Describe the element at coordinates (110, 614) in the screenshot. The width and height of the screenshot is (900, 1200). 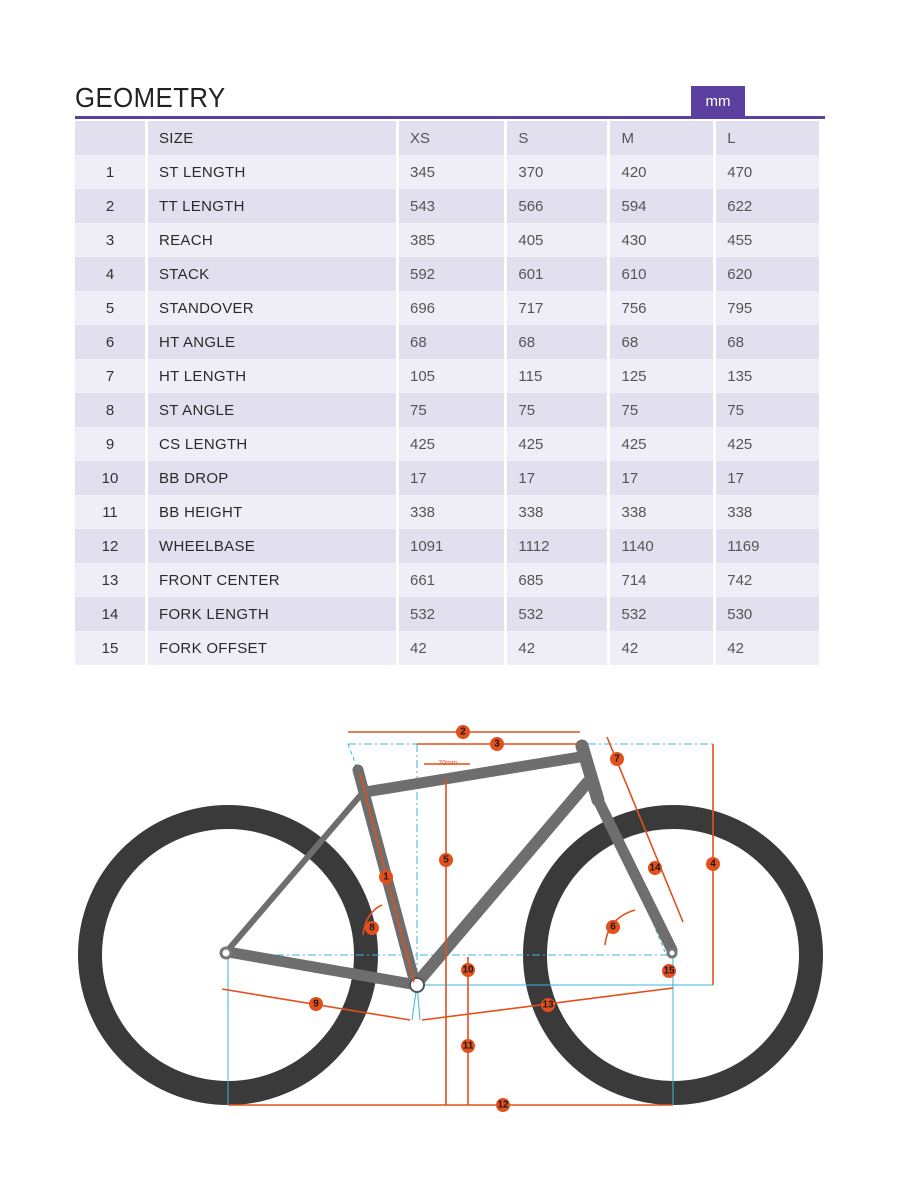
I see `row-number: 14` at that location.